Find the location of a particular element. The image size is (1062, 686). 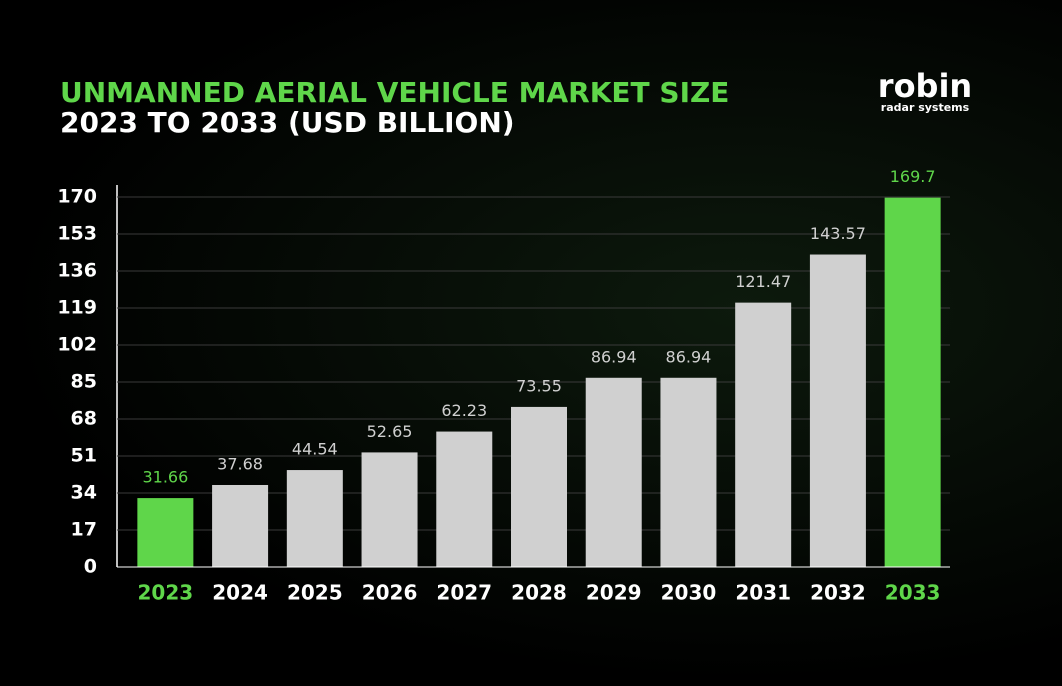

x-tick-label: 2033 is located at coordinates (913, 593).